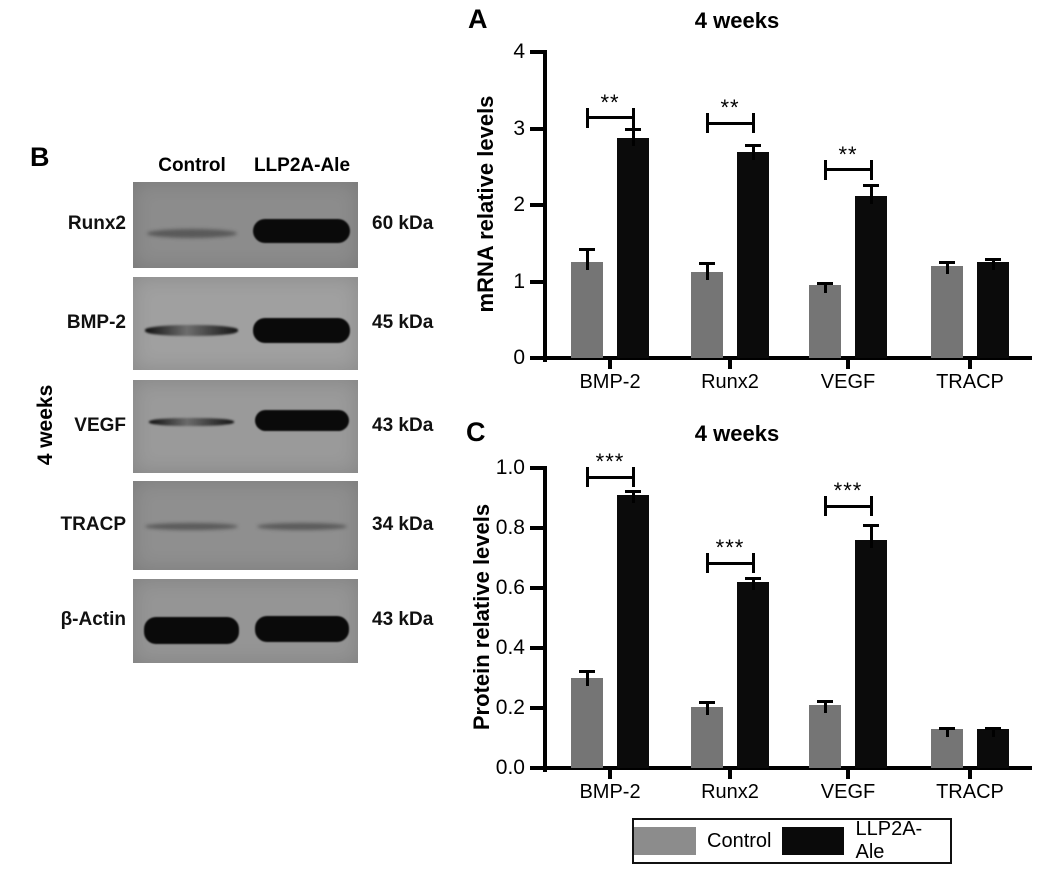  What do you see at coordinates (191, 630) in the screenshot?
I see `blot-band-β-Actin-Control` at bounding box center [191, 630].